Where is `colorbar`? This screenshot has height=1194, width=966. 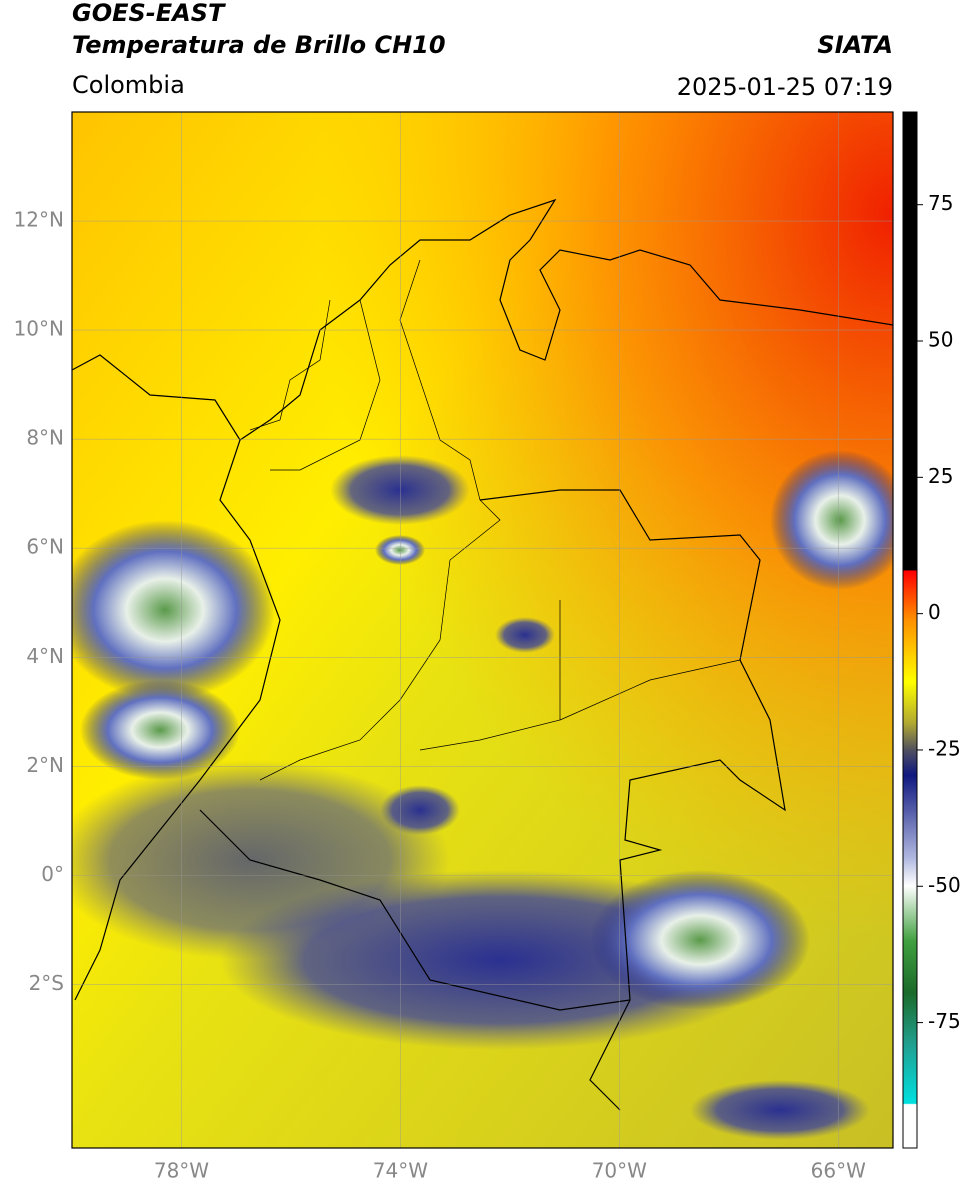
colorbar is located at coordinates (910, 630).